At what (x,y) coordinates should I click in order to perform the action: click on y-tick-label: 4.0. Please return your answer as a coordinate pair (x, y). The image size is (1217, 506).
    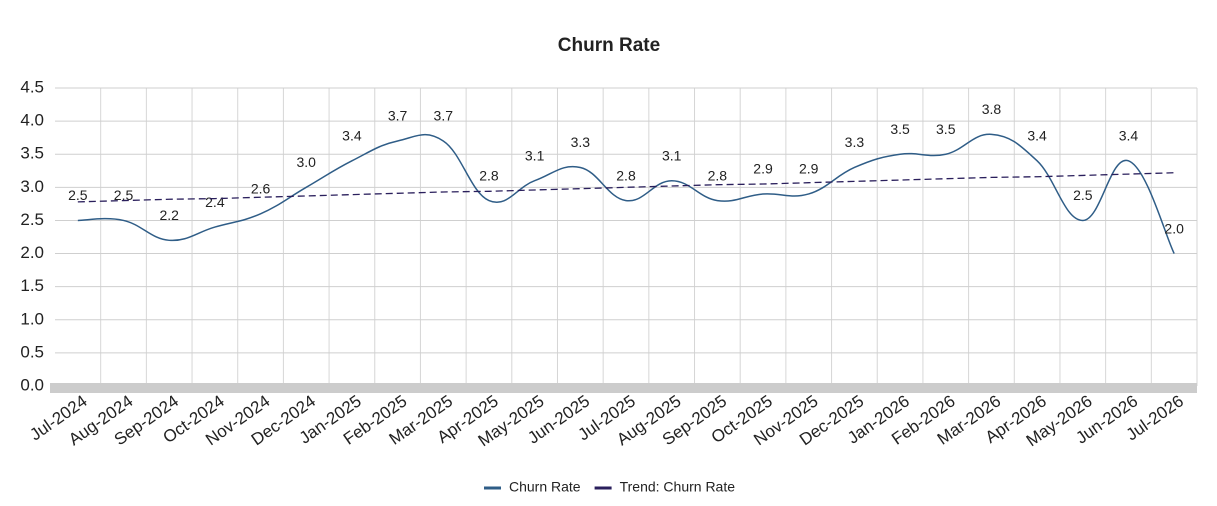
    Looking at the image, I should click on (32, 120).